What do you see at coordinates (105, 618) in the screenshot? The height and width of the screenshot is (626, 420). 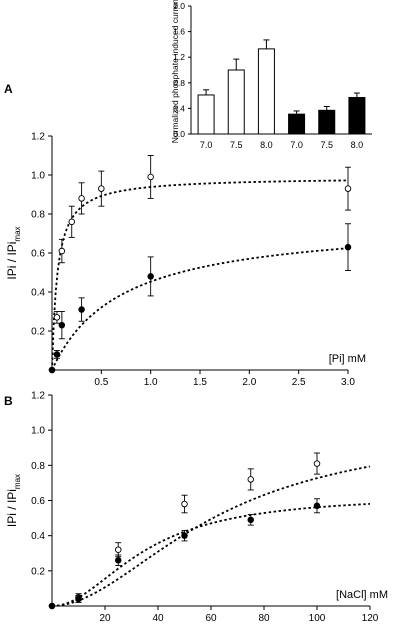 I see `panel-b-x-tick-label: 20` at bounding box center [105, 618].